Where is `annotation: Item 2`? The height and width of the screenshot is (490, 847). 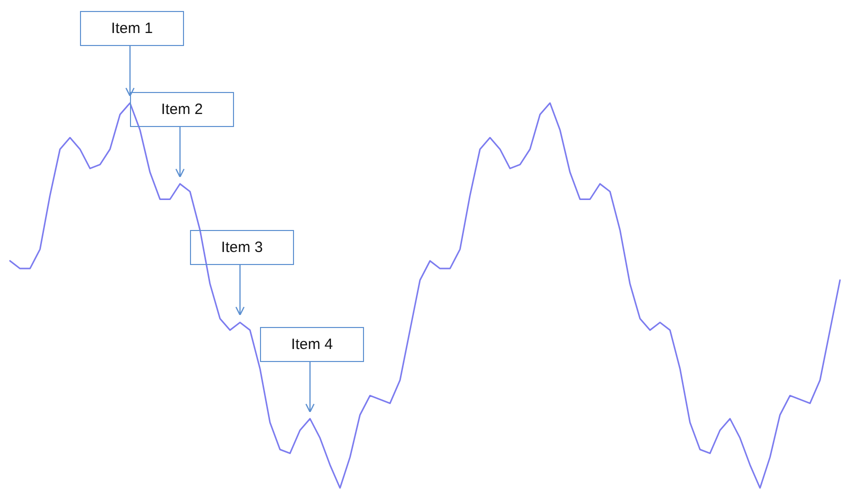
annotation: Item 2 is located at coordinates (182, 109).